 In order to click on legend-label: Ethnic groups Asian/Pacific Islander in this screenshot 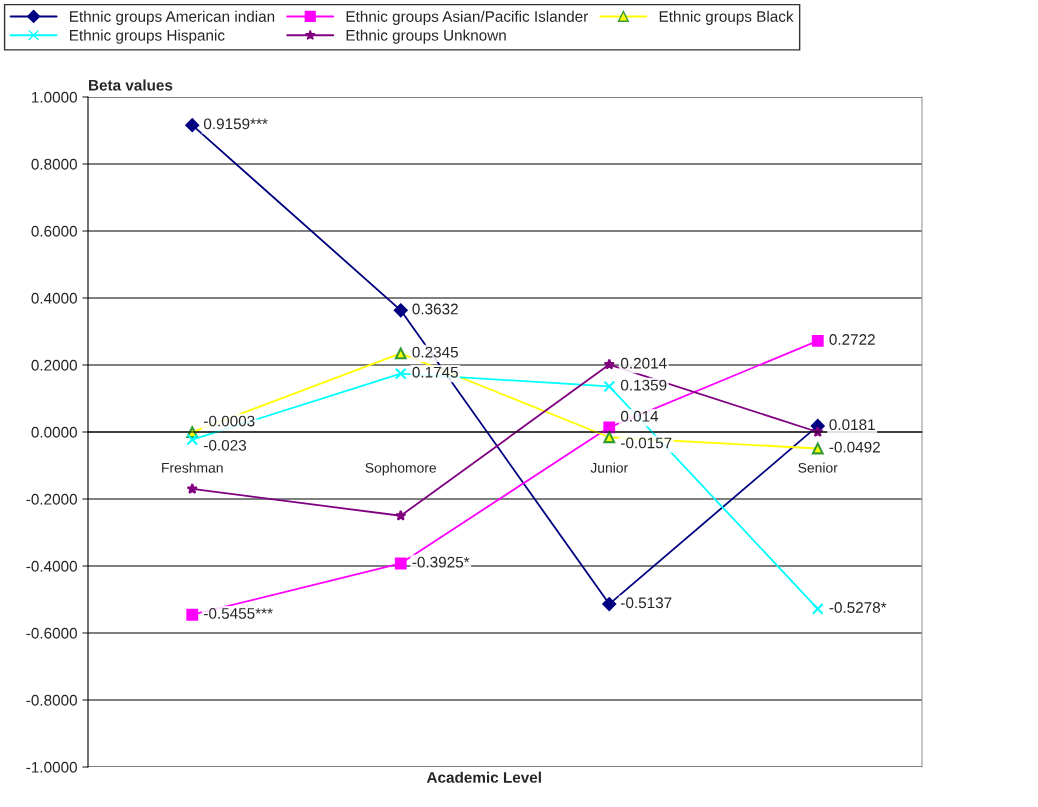, I will do `click(467, 17)`.